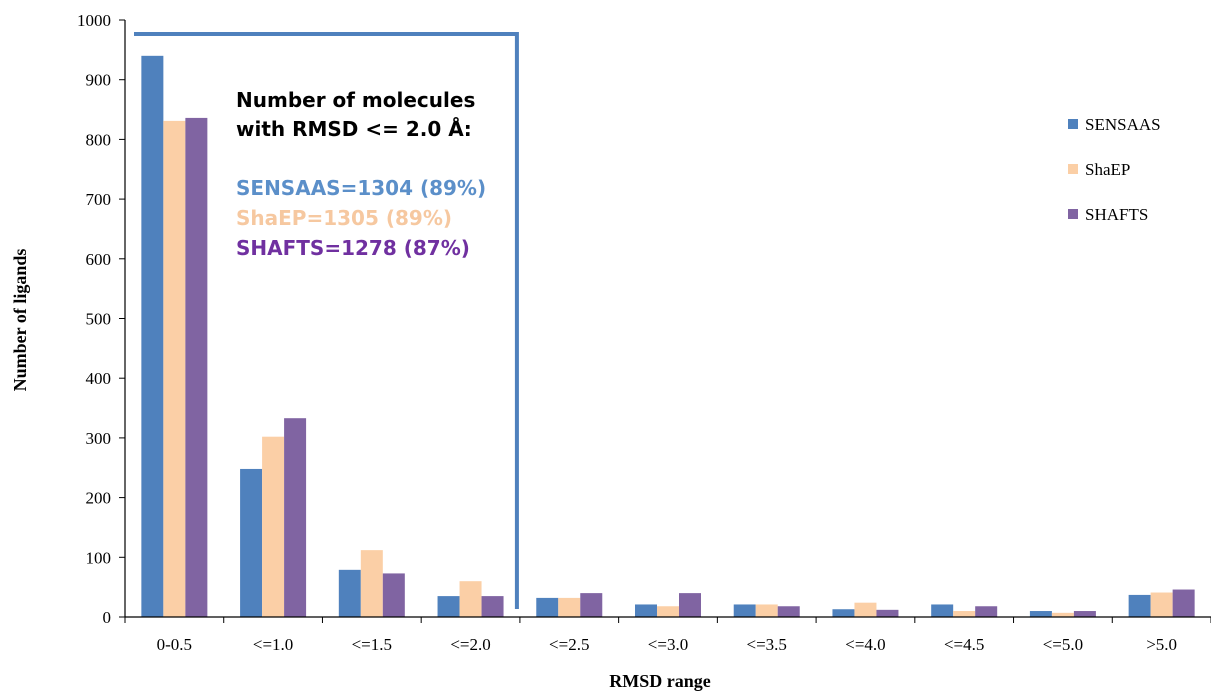 This screenshot has height=691, width=1211. What do you see at coordinates (361, 188) in the screenshot?
I see `annotation-stat-sensaas: SENSAAS=1304 (89%)` at bounding box center [361, 188].